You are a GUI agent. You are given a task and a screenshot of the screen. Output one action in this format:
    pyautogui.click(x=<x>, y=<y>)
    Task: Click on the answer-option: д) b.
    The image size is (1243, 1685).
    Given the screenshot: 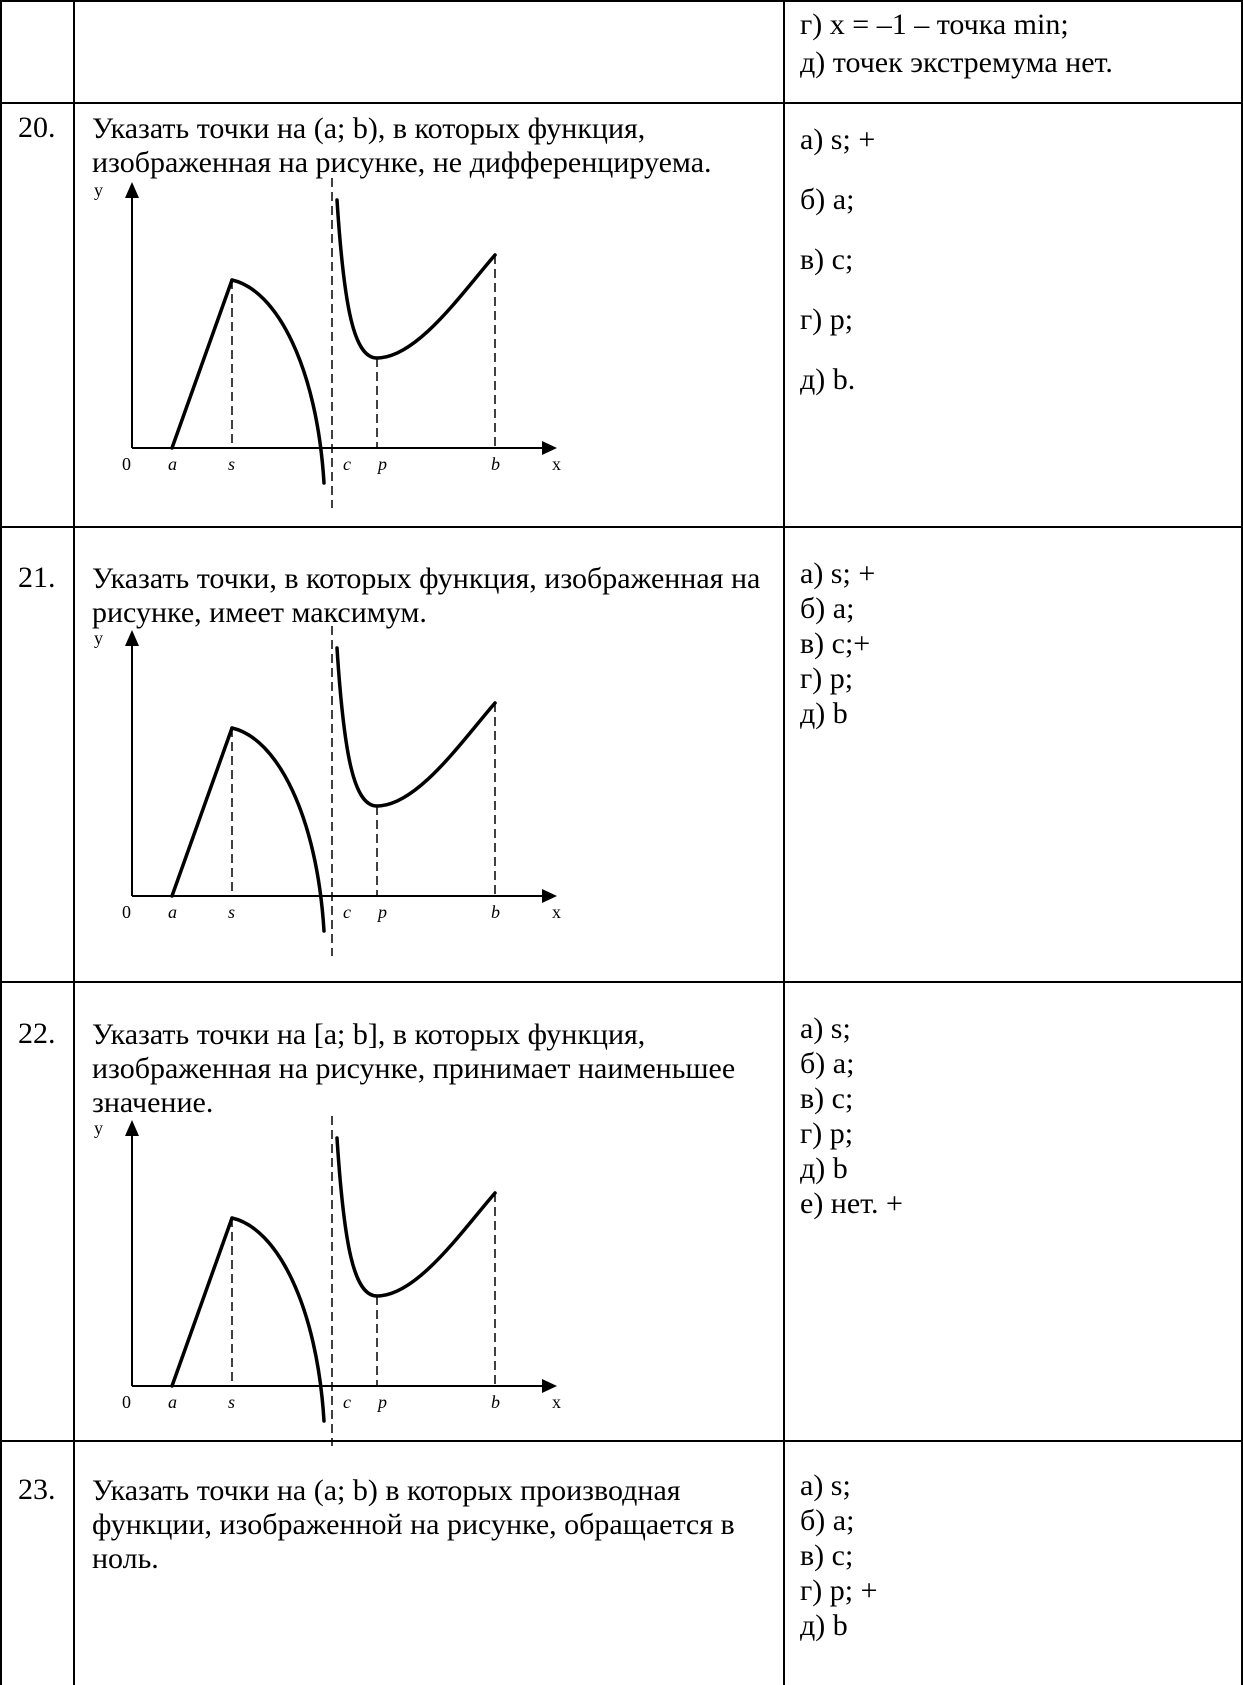 What is the action you would take?
    pyautogui.click(x=828, y=379)
    